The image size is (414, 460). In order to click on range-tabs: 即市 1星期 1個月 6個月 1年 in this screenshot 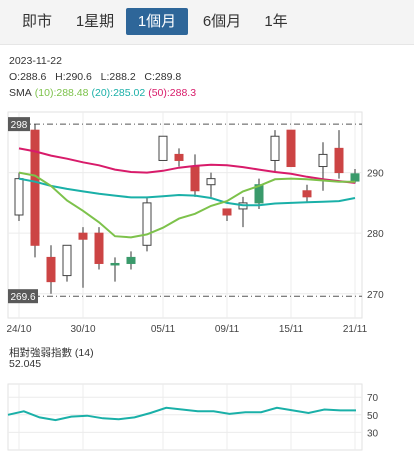, I will do `click(207, 22)`.